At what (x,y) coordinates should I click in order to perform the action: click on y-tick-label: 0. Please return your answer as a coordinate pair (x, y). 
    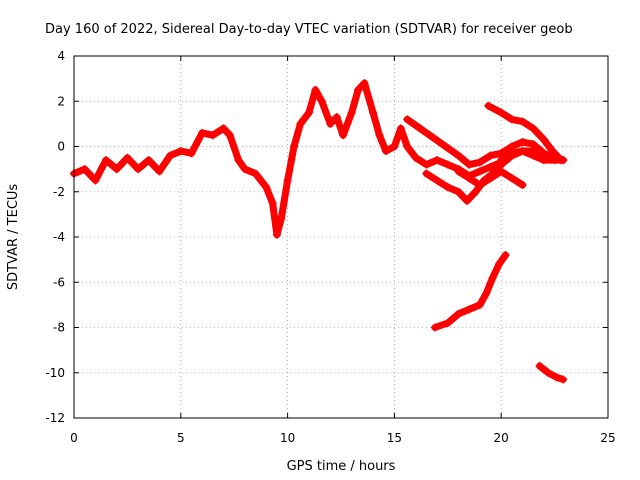
    Looking at the image, I should click on (61, 147).